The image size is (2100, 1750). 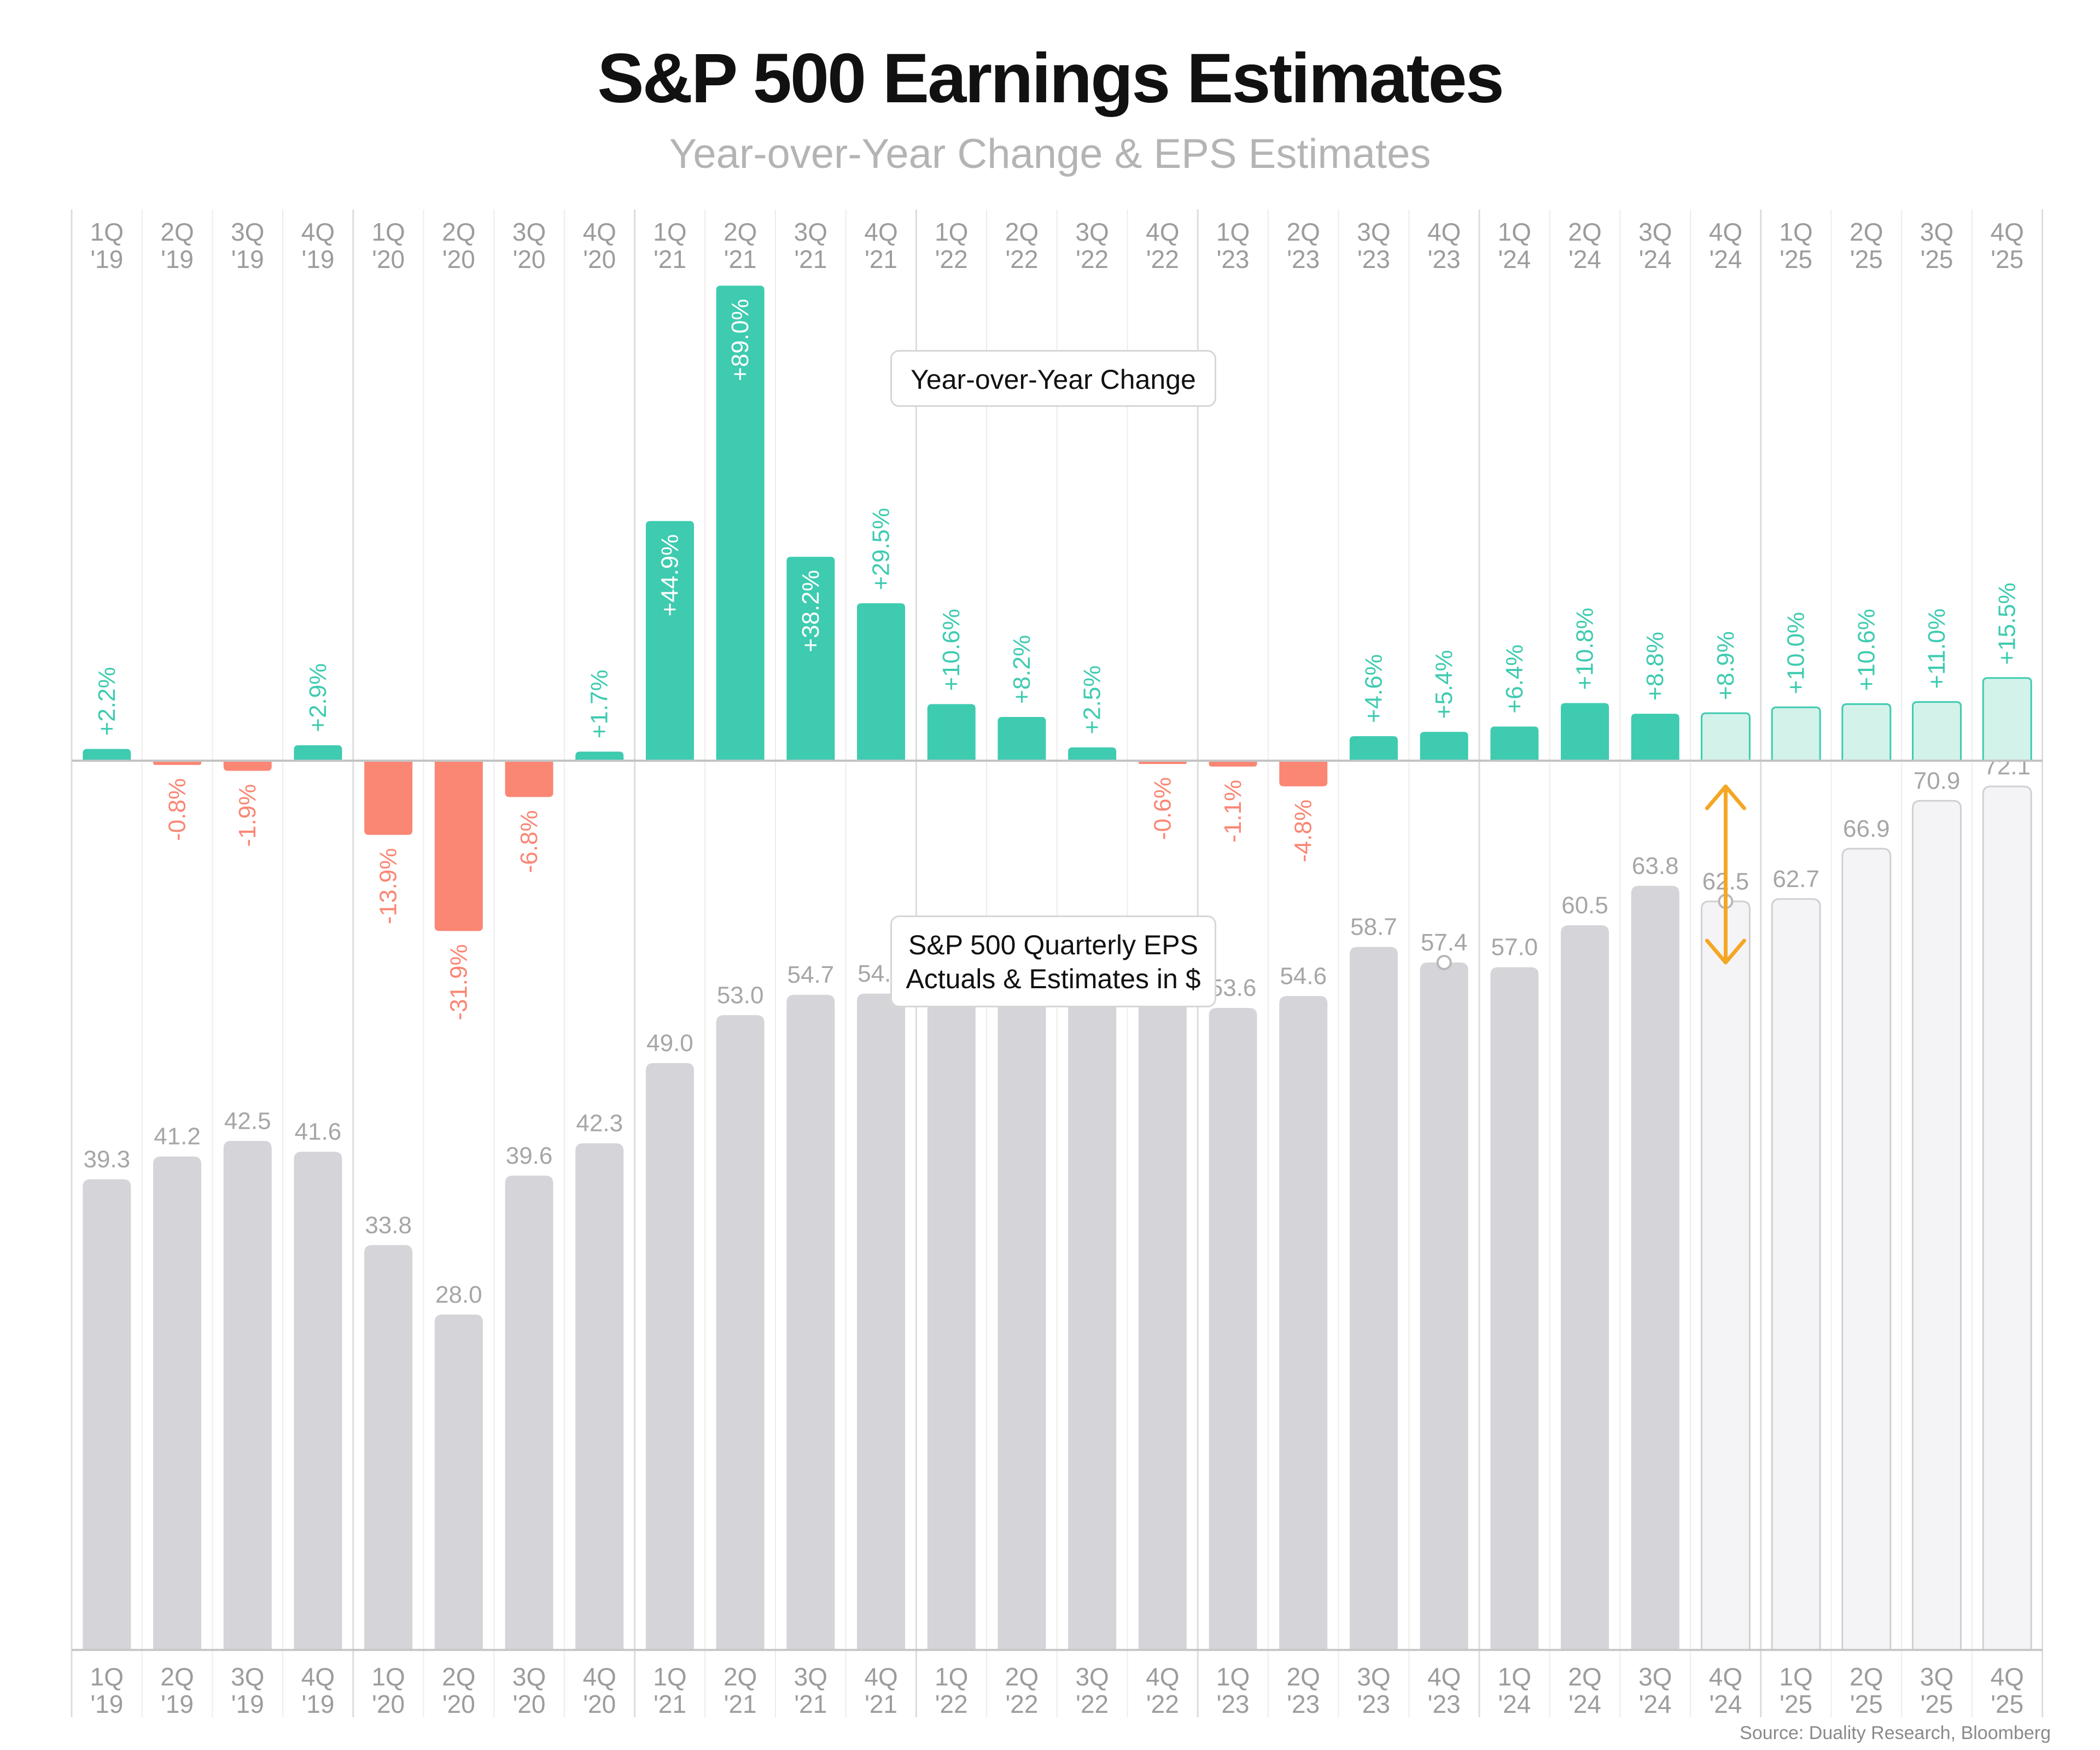 What do you see at coordinates (951, 650) in the screenshot?
I see `yoy-value-label: +10.6%` at bounding box center [951, 650].